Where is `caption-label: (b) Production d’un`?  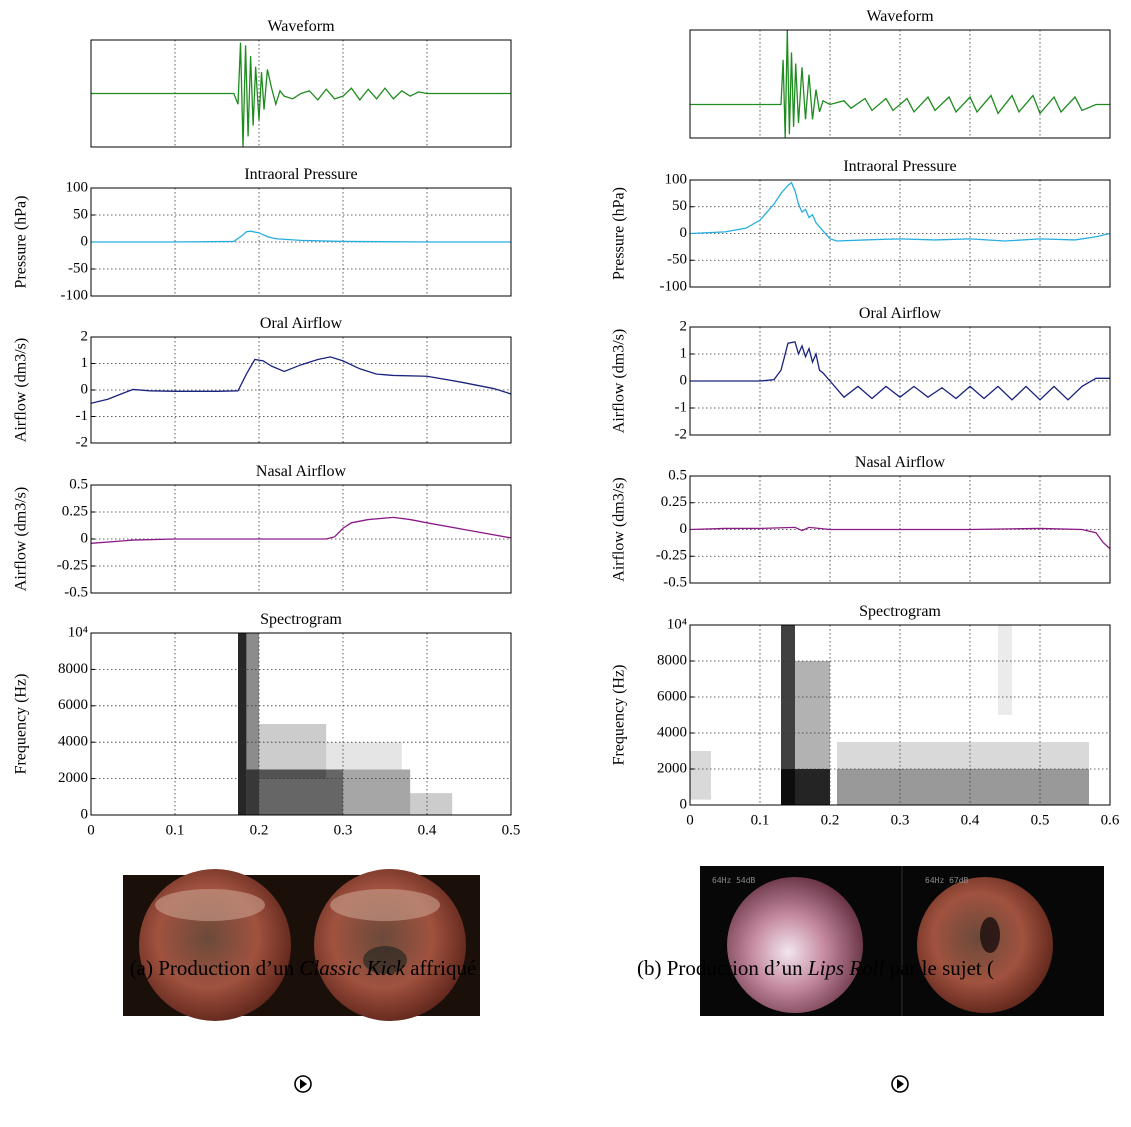 caption-label: (b) Production d’un is located at coordinates (722, 968).